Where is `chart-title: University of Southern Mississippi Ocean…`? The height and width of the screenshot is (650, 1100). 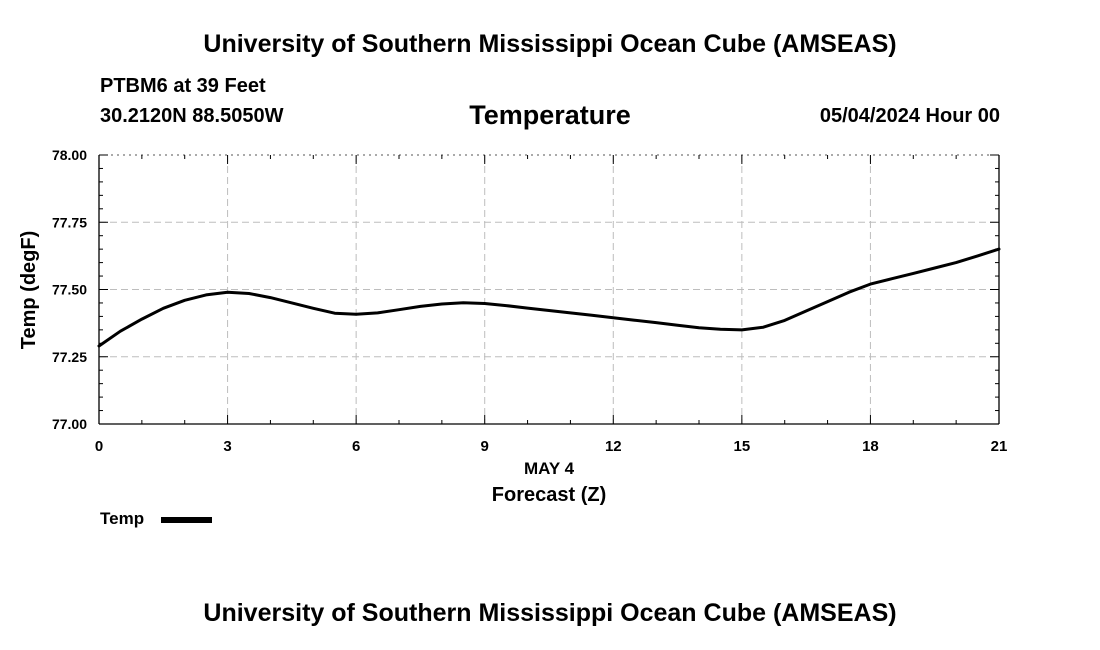
chart-title: University of Southern Mississippi Ocean… is located at coordinates (550, 44).